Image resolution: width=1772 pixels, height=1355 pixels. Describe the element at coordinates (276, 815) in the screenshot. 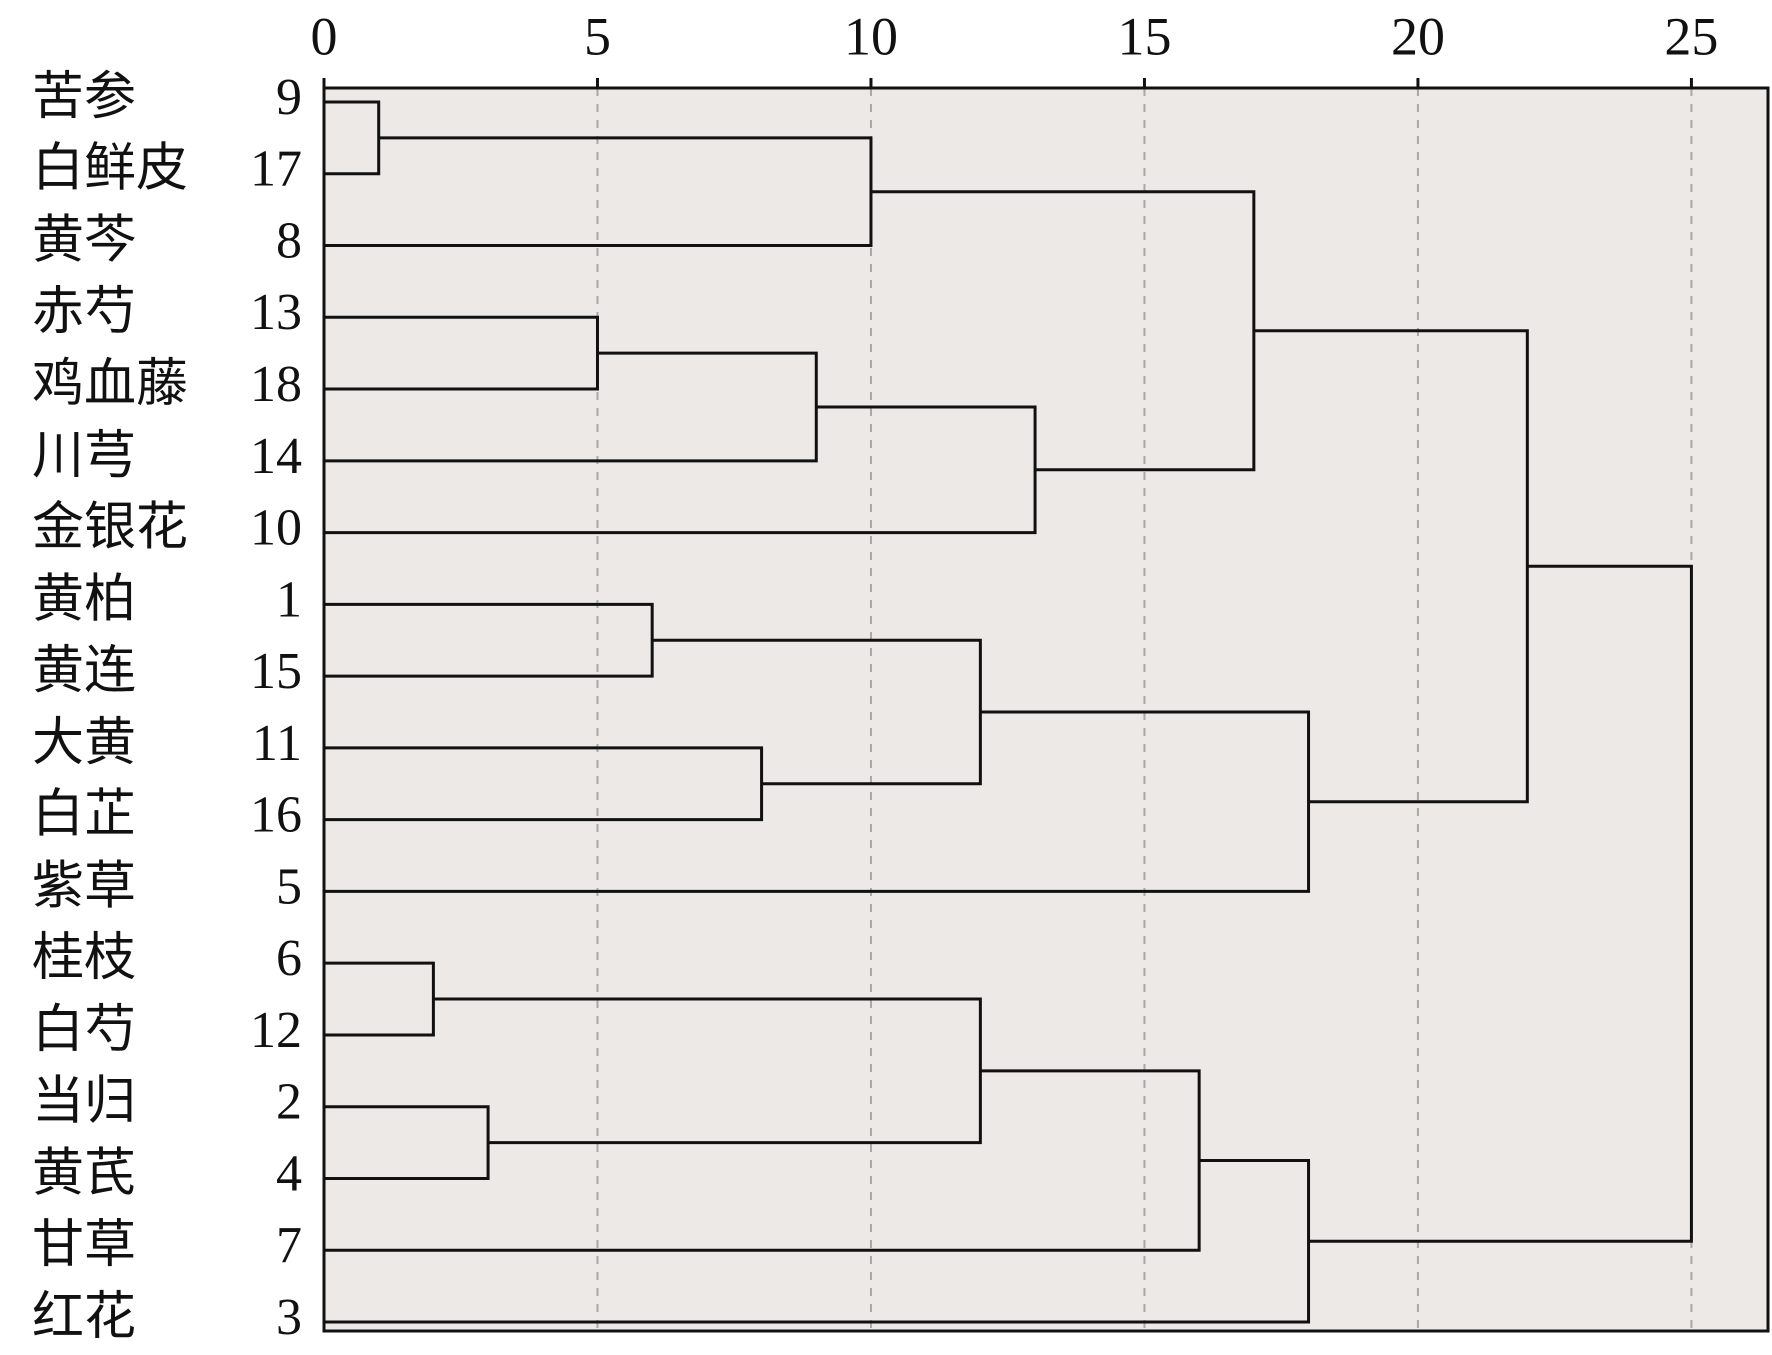

I see `leaf-id: 16` at that location.